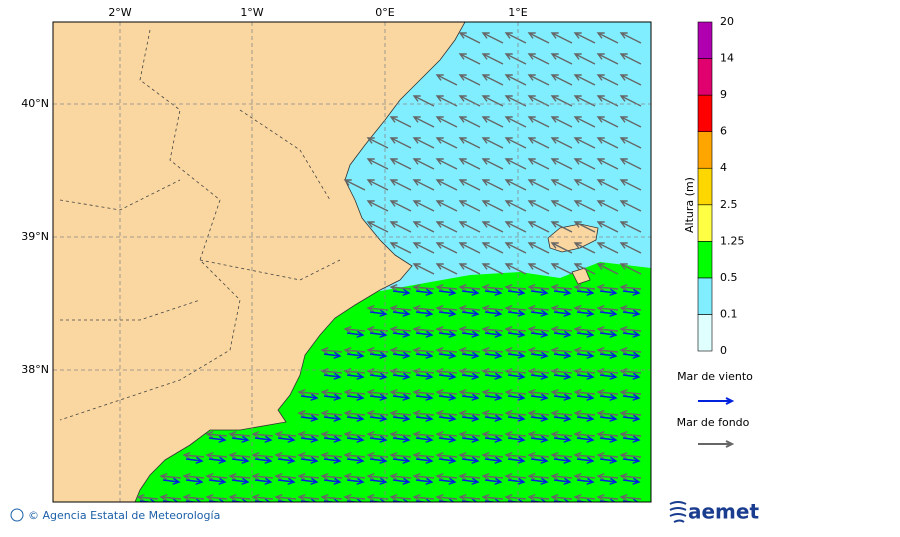 The height and width of the screenshot is (537, 900). Describe the element at coordinates (705, 186) in the screenshot. I see `colorbar-band` at that location.